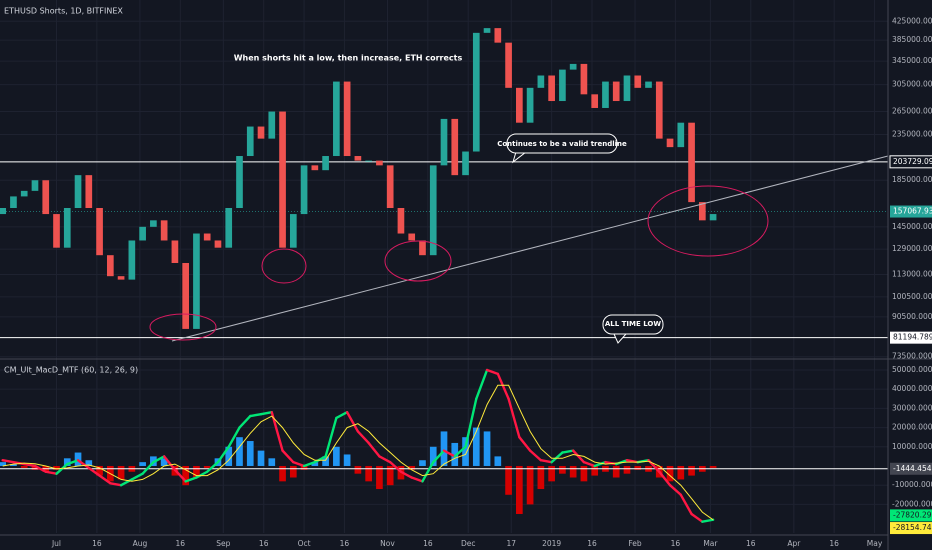 This screenshot has height=550, width=932. Describe the element at coordinates (63, 11) in the screenshot. I see `chart-title: ETHUSD Shorts, 1D, BITFINEX` at that location.